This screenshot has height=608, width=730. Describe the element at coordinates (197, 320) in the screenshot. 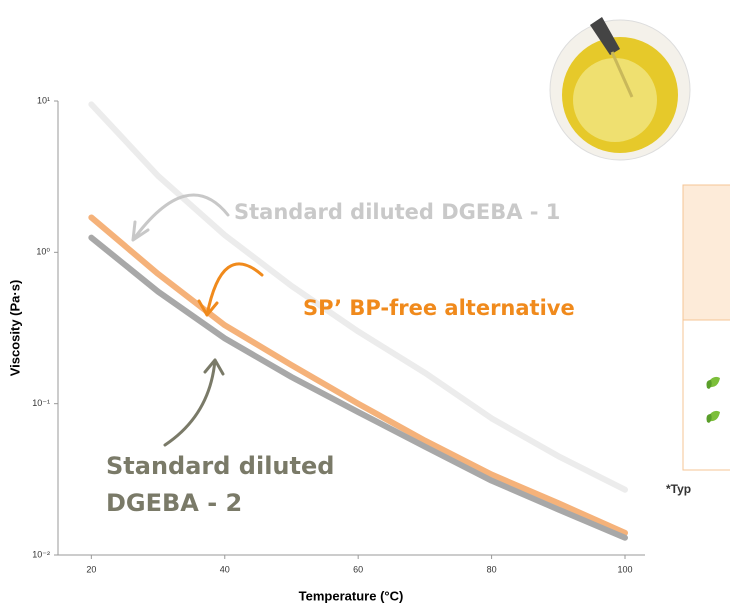

I see `arrows` at that location.